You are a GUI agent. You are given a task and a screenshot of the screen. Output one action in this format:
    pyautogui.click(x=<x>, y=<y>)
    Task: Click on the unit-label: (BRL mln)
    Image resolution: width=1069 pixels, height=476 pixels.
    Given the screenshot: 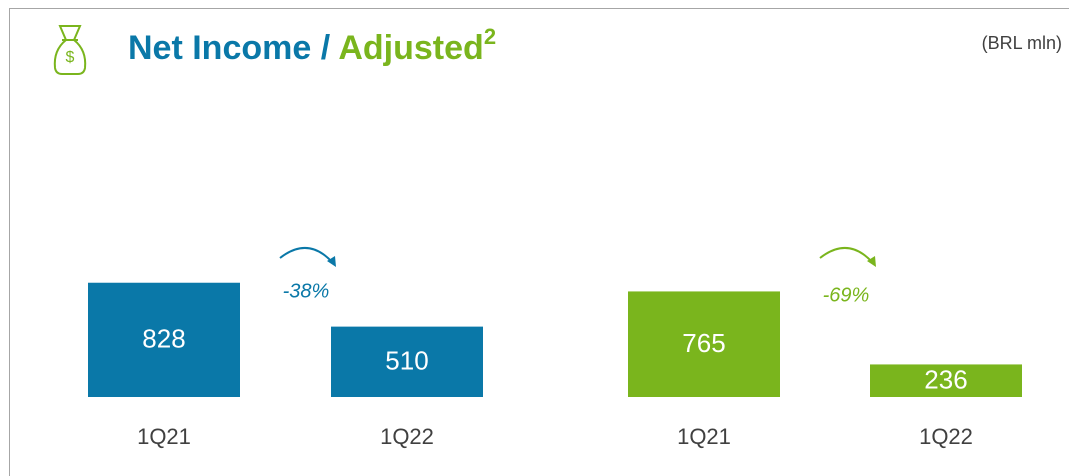 What is the action you would take?
    pyautogui.click(x=1022, y=43)
    